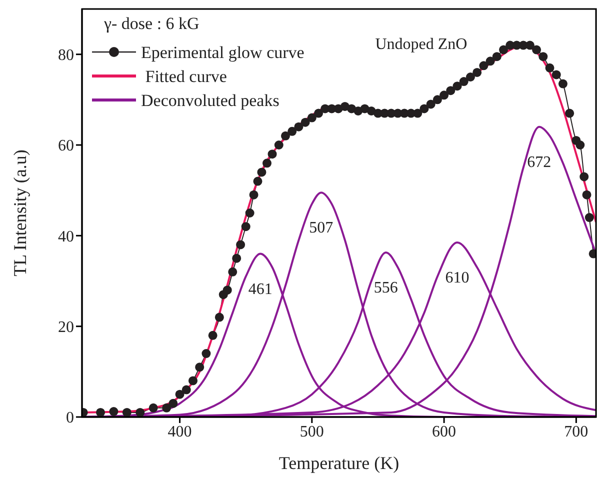 This screenshot has width=597, height=481. What do you see at coordinates (66, 55) in the screenshot?
I see `y-tick-label: 80` at bounding box center [66, 55].